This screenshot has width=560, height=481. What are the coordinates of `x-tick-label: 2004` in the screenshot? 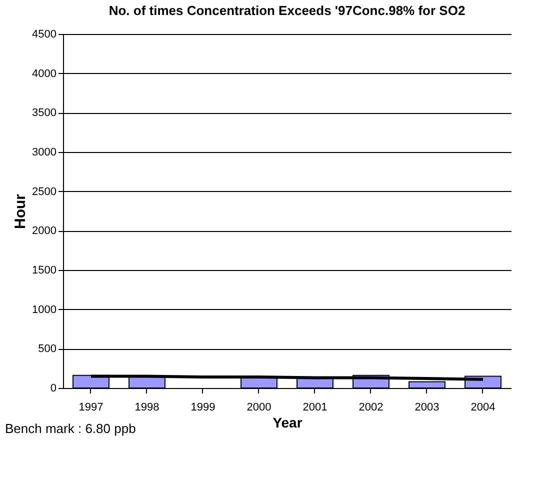 It's located at (483, 408).